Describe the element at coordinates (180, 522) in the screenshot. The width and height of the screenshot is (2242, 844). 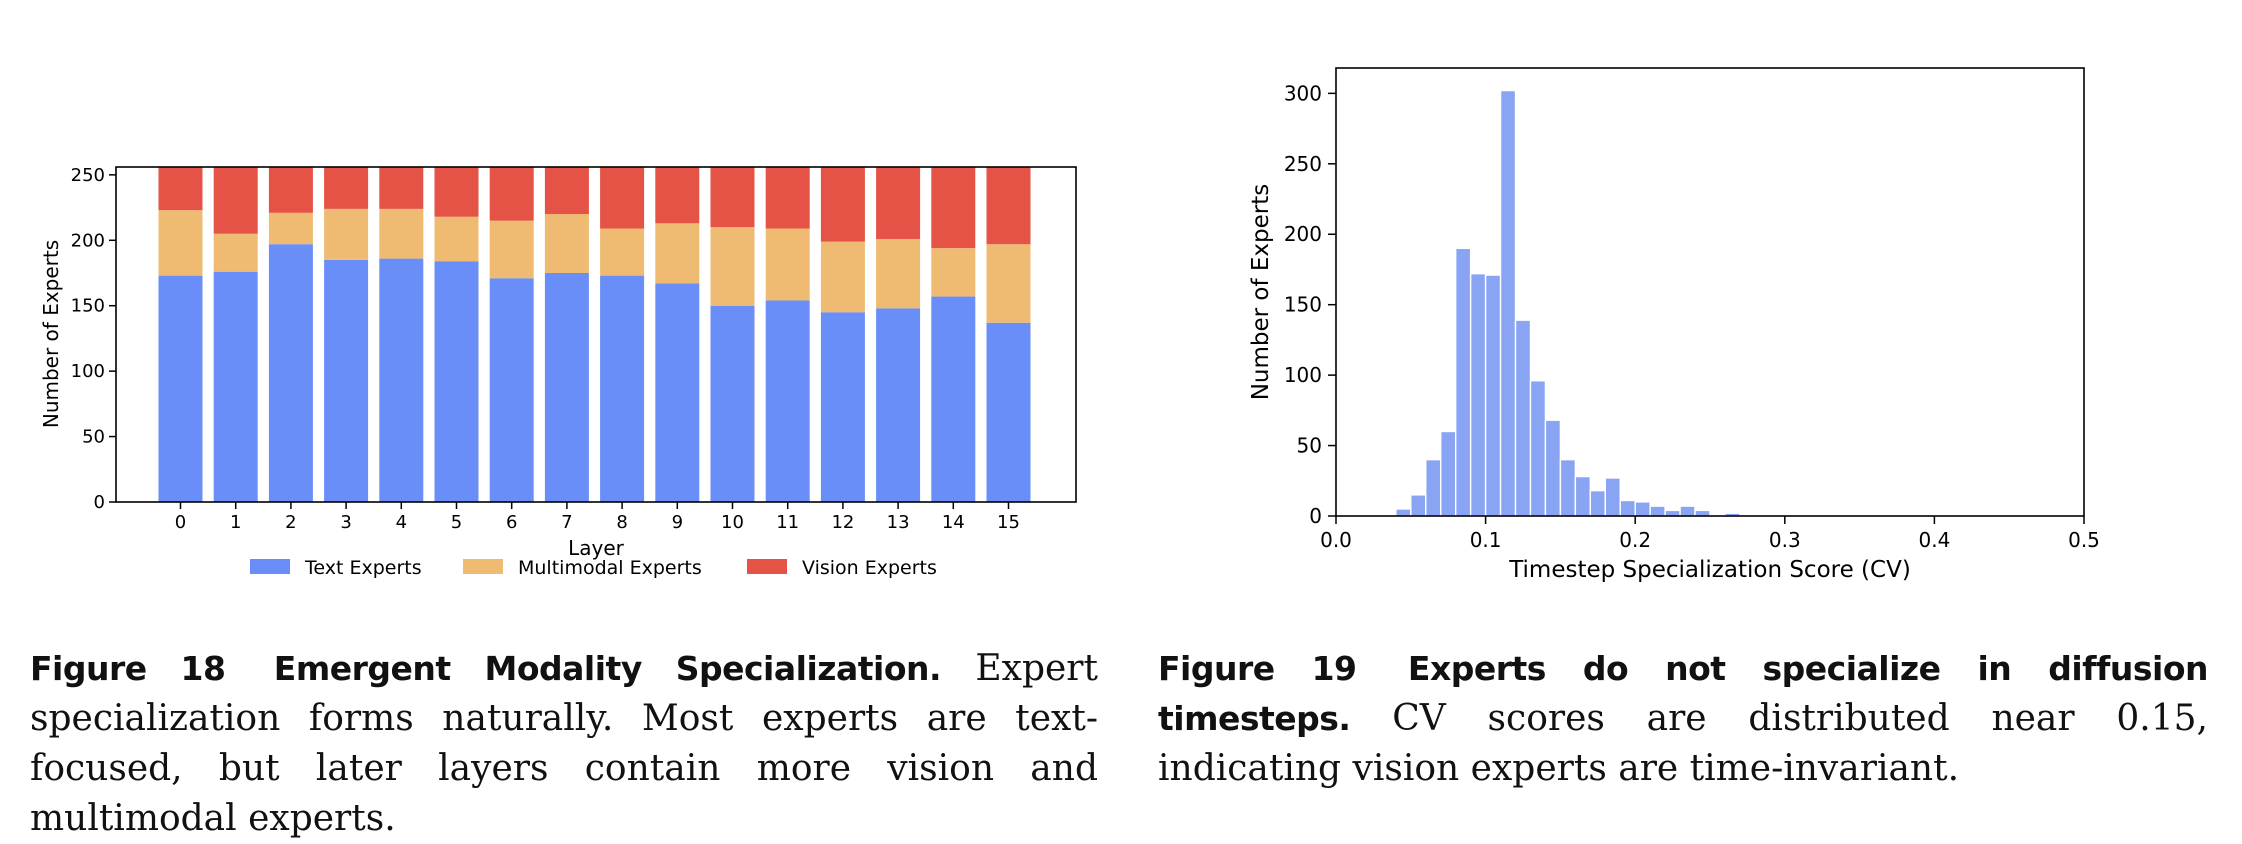
I see `chart1-xtick-label: 0` at that location.